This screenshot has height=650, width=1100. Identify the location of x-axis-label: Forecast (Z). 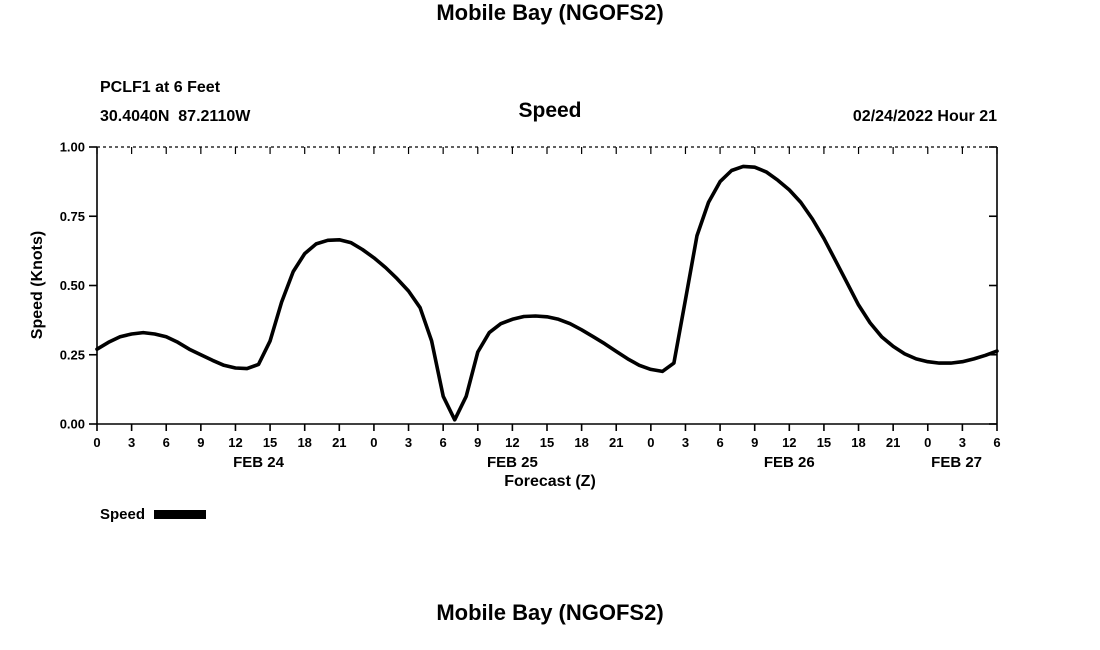
(550, 481).